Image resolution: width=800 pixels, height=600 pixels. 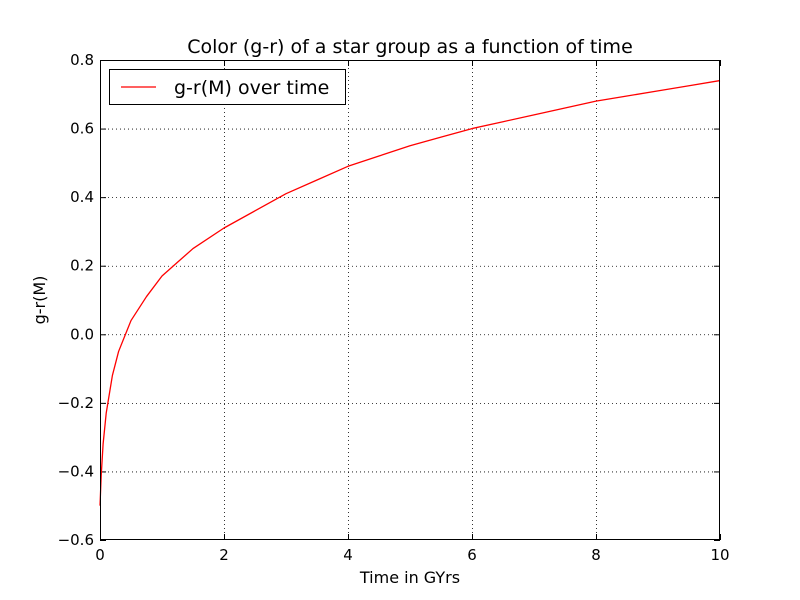 What do you see at coordinates (76, 300) in the screenshot?
I see `y-tick-labels: −0.6 −0.4 −0.2 0.0 0.2 0.4 0.6 0.8` at bounding box center [76, 300].